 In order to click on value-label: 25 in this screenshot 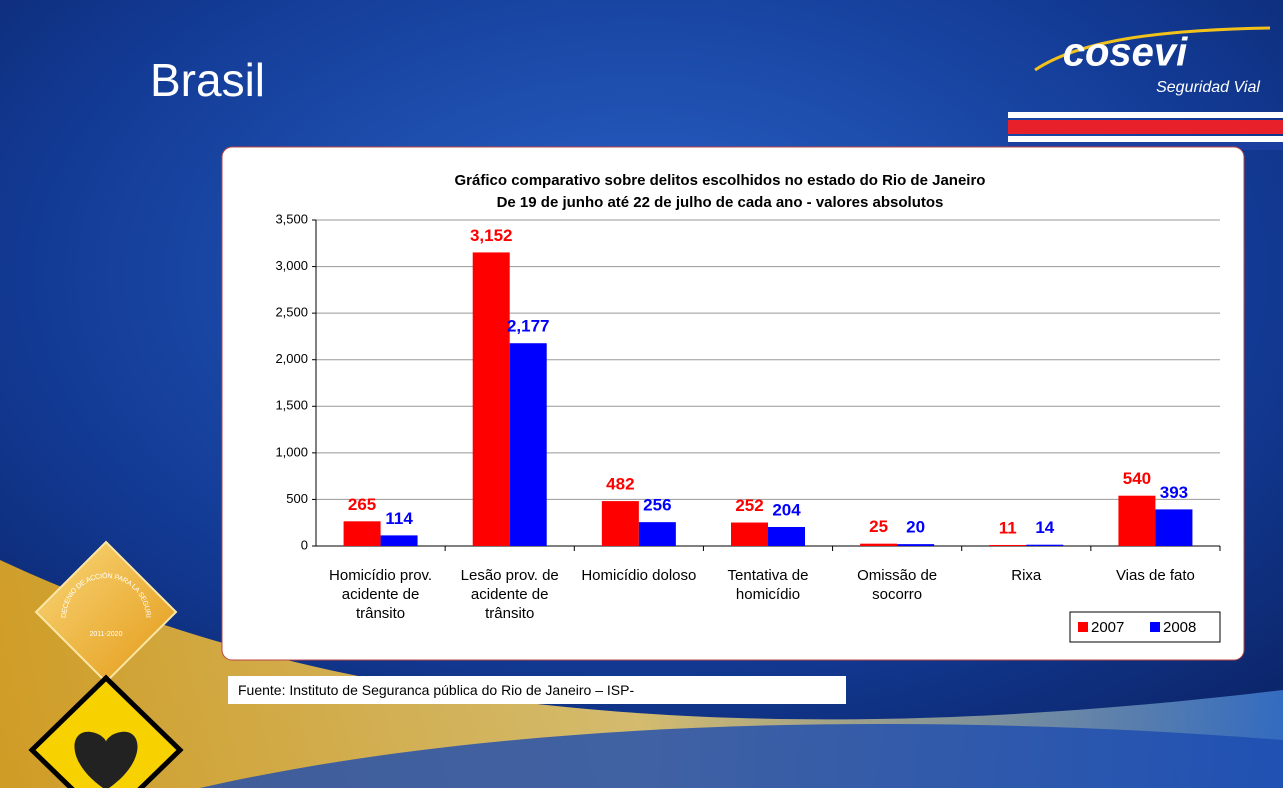, I will do `click(878, 526)`.